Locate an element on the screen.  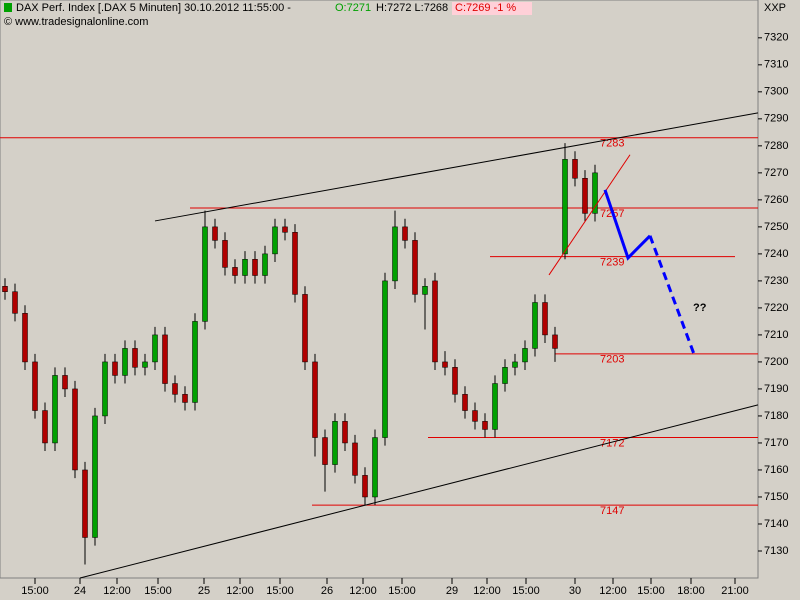
level-label: 7239 is located at coordinates (612, 262).